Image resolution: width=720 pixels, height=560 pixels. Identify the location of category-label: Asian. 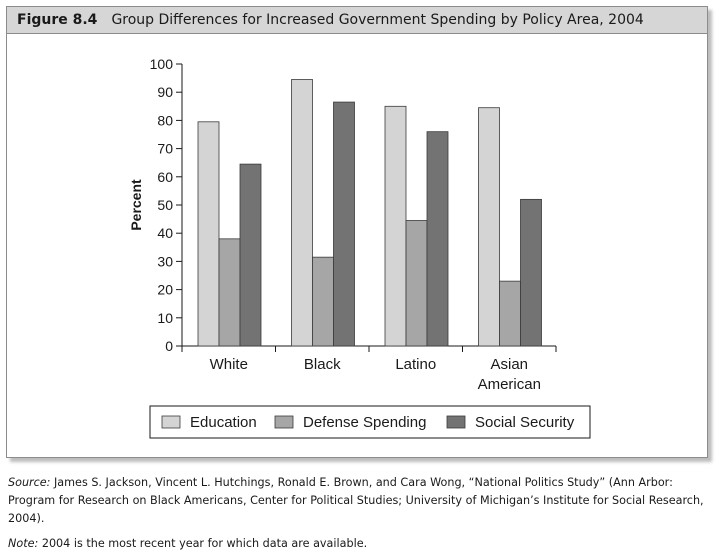
(509, 364).